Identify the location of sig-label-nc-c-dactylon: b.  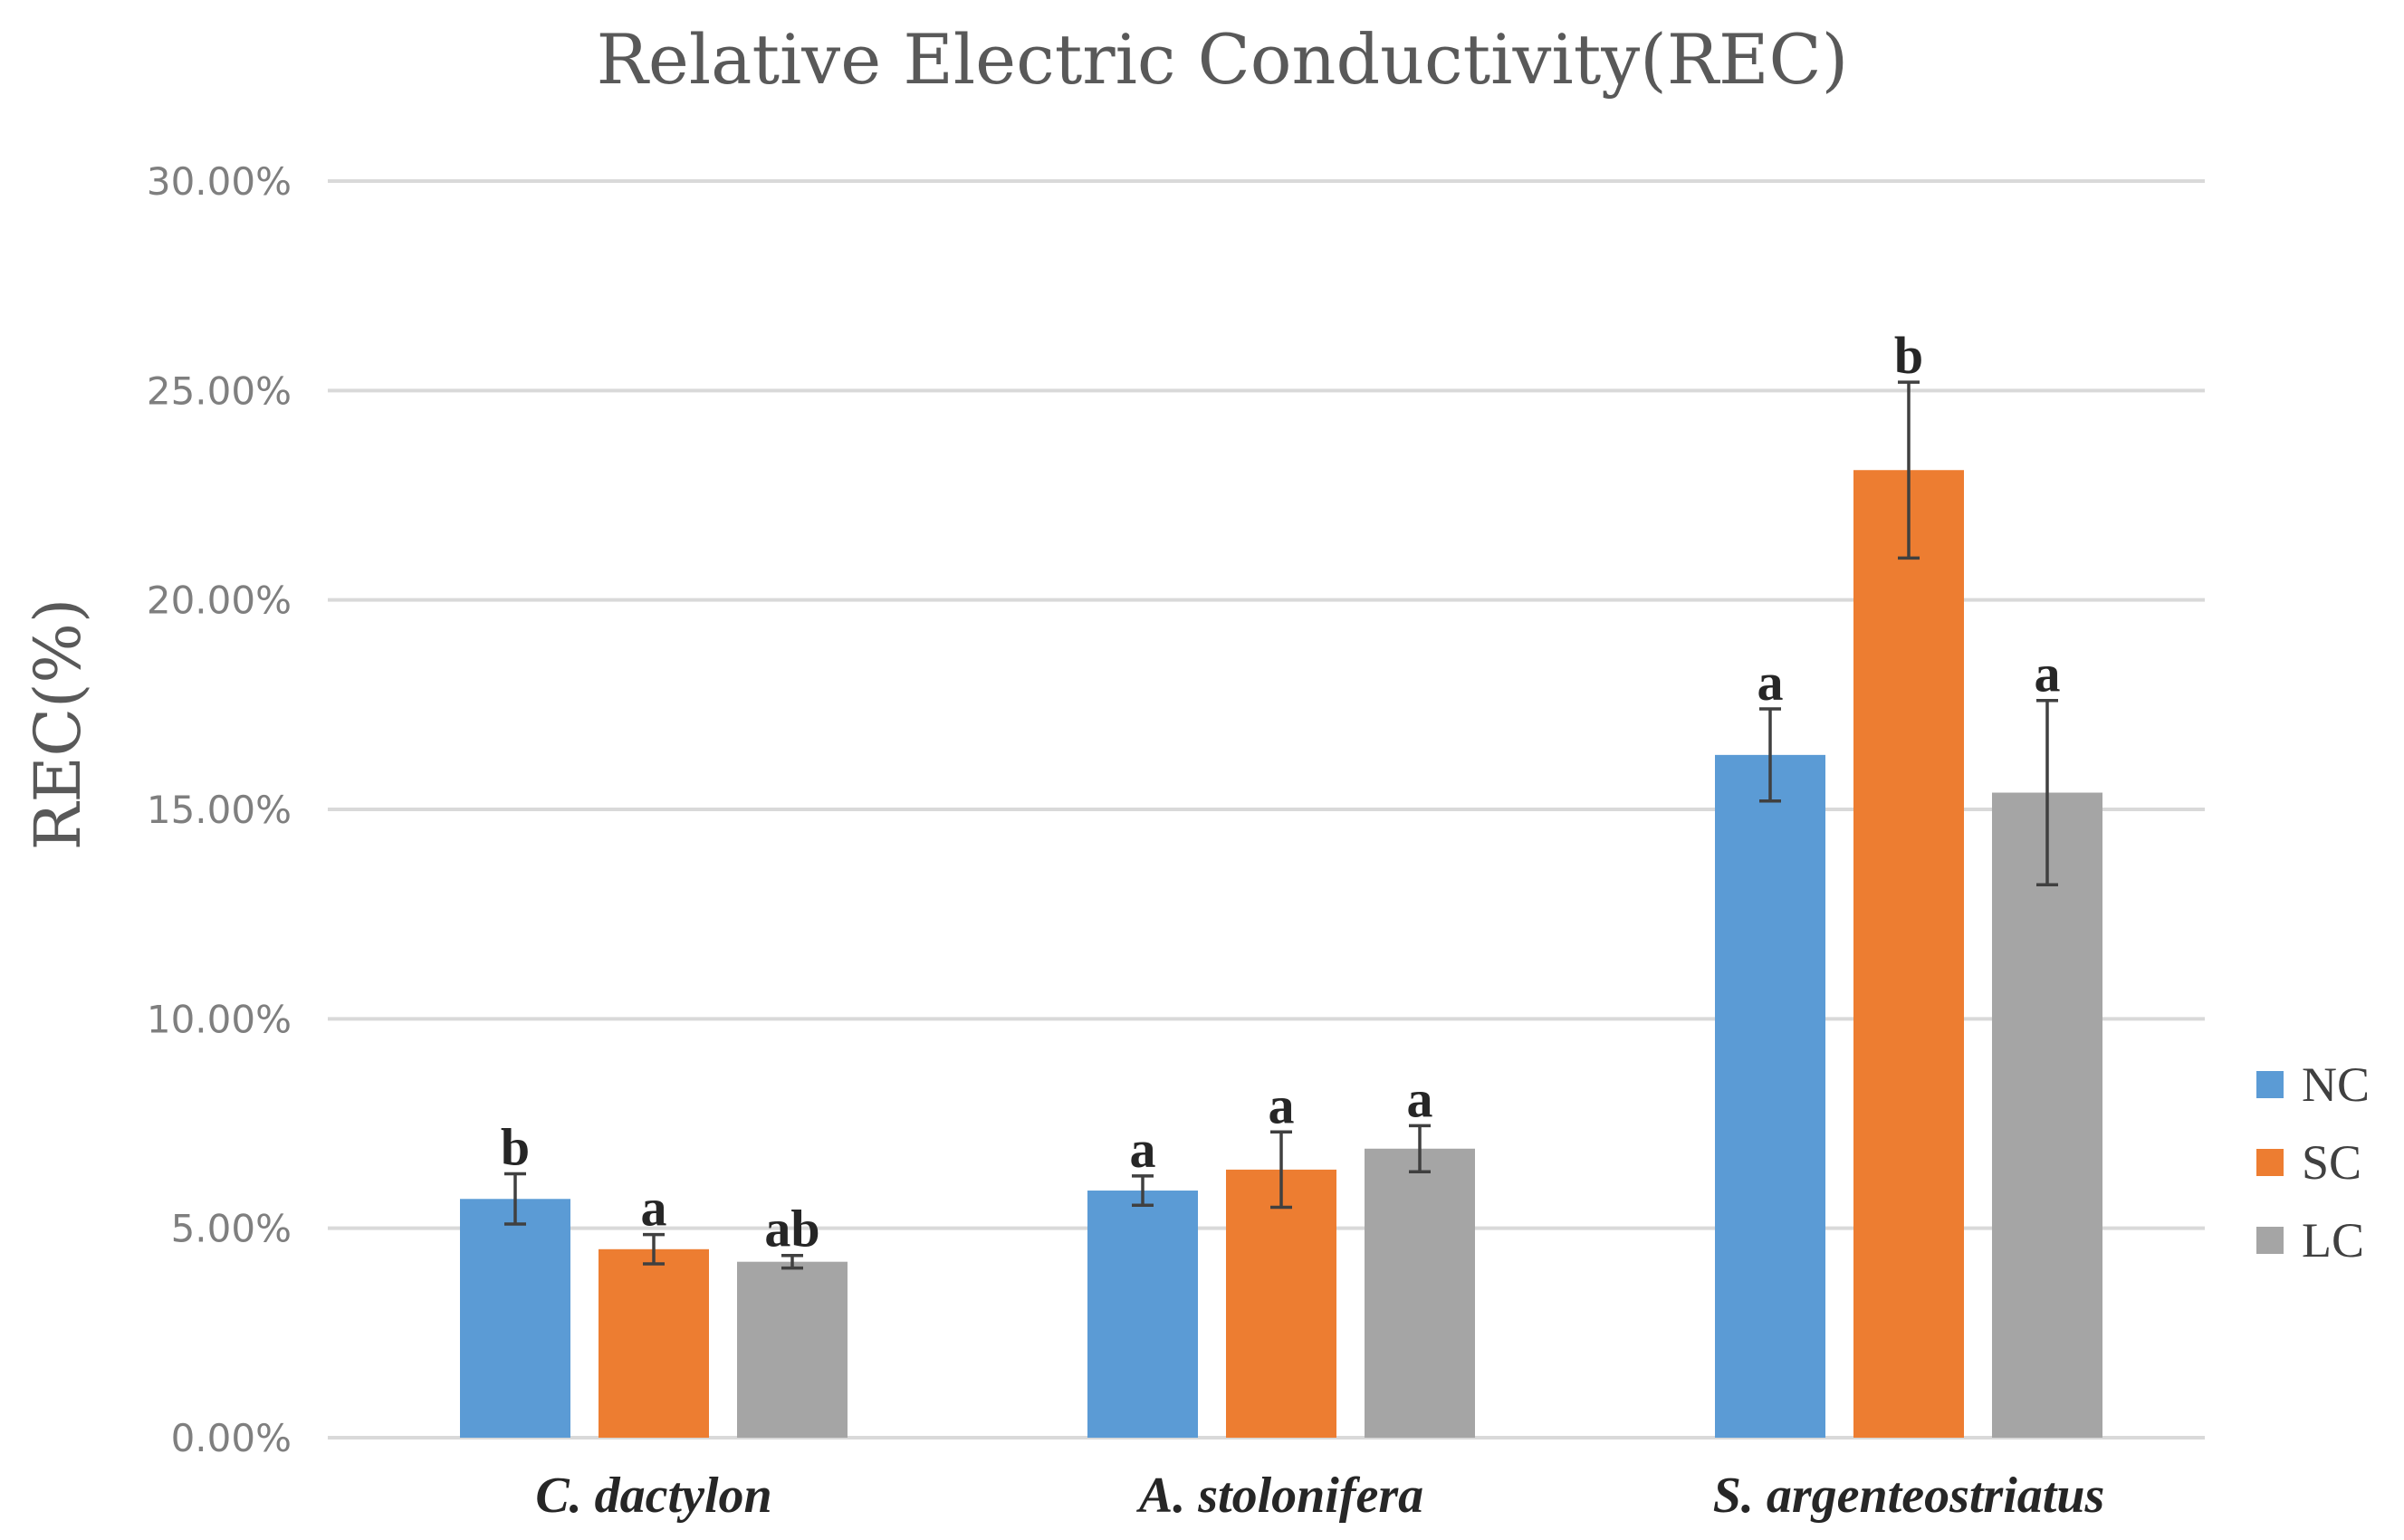
(515, 1147).